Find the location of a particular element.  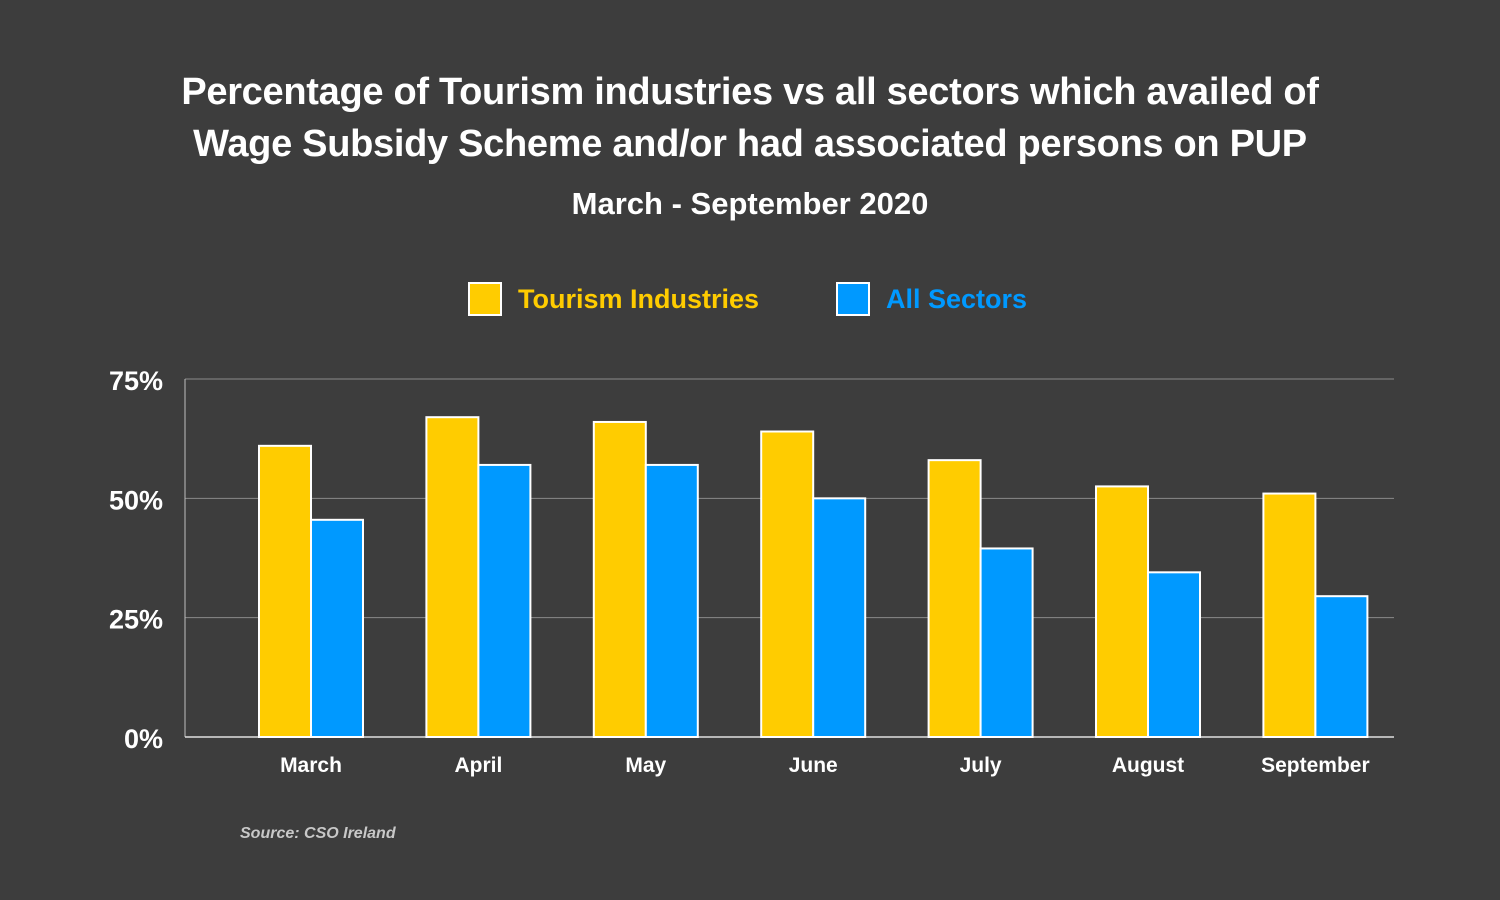

chart-legend: Tourism Industries All Sectors is located at coordinates (750, 299).